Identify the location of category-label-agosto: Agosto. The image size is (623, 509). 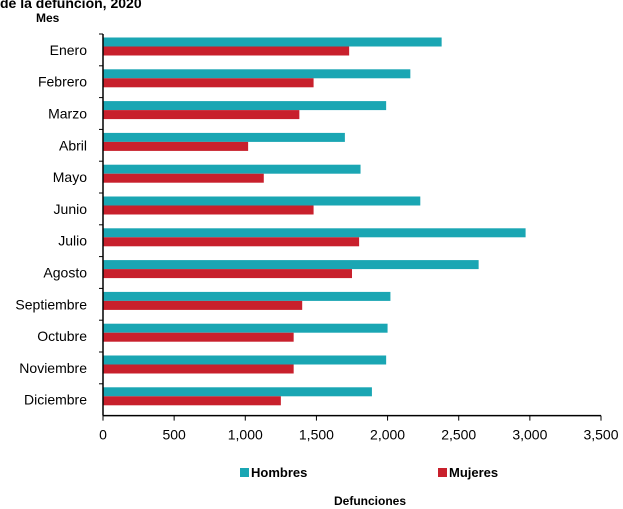
(65, 273).